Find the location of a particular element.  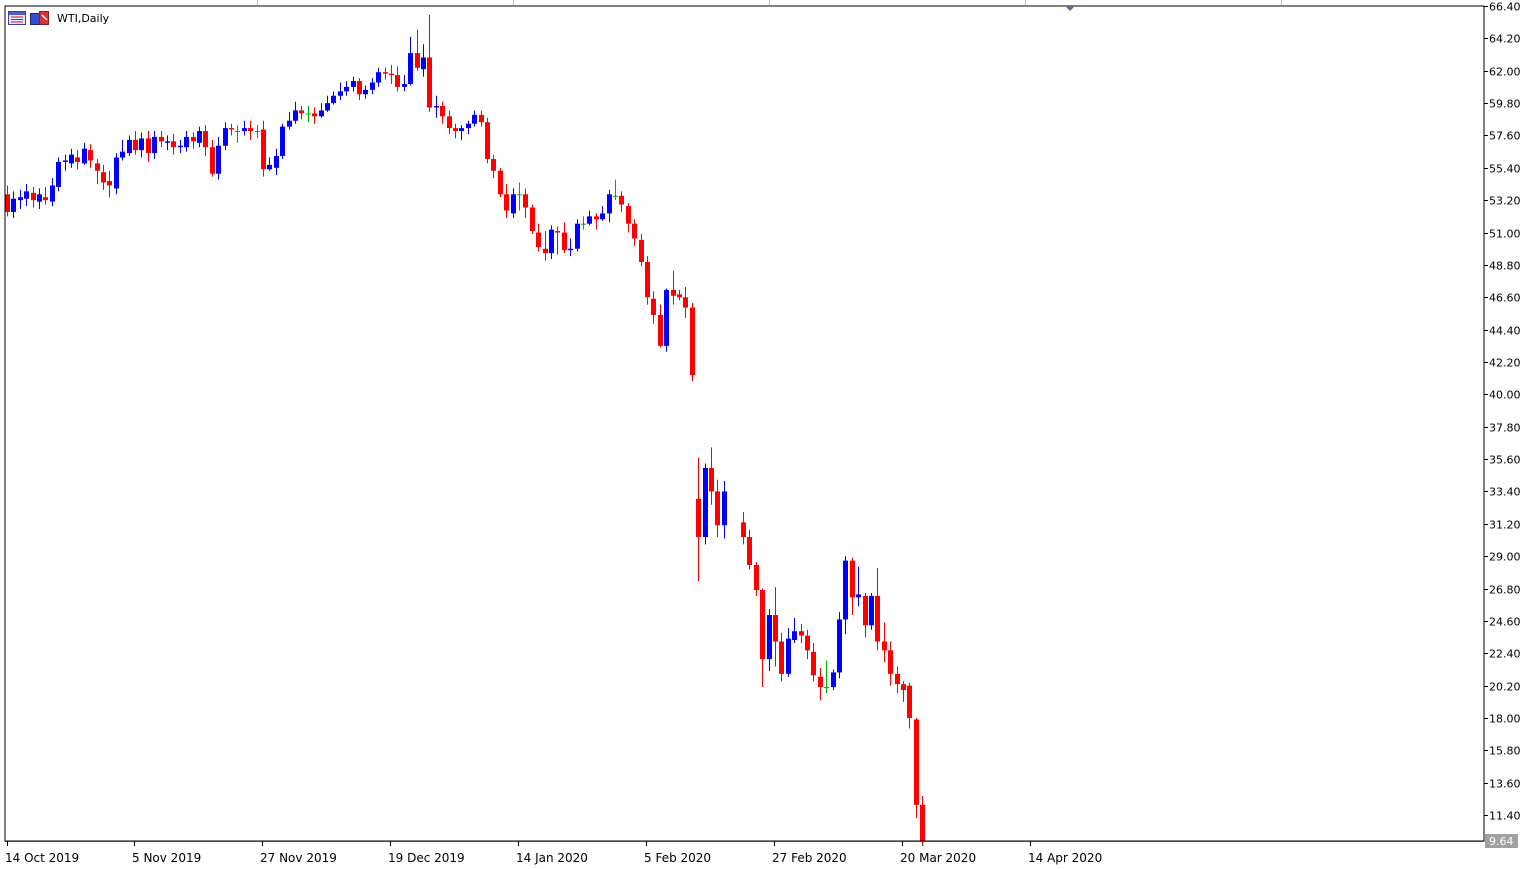

window-list-icon is located at coordinates (17, 18).